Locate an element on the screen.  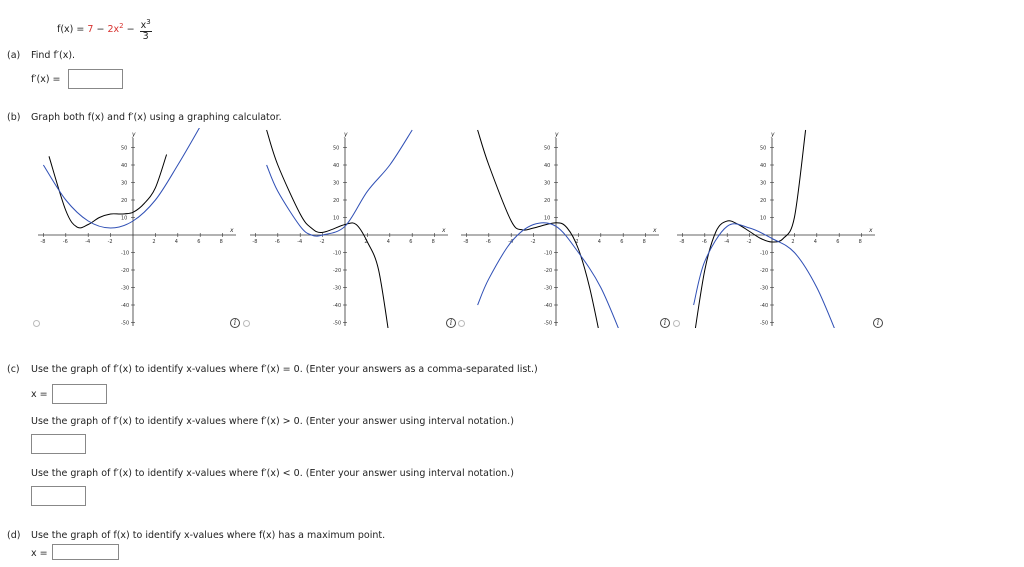
increasing-interval-input is located at coordinates (58, 444).